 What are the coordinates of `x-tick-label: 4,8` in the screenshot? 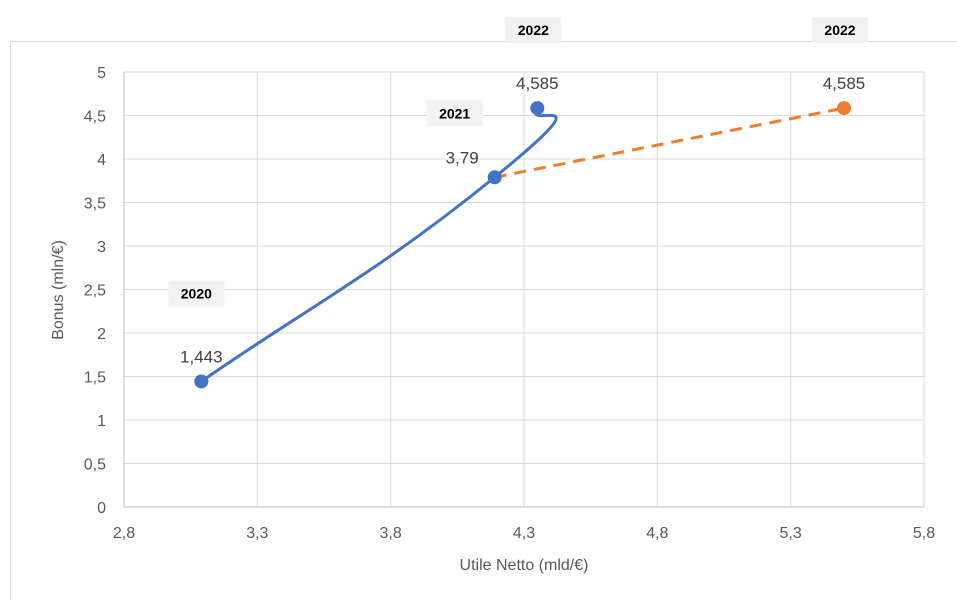 It's located at (657, 533).